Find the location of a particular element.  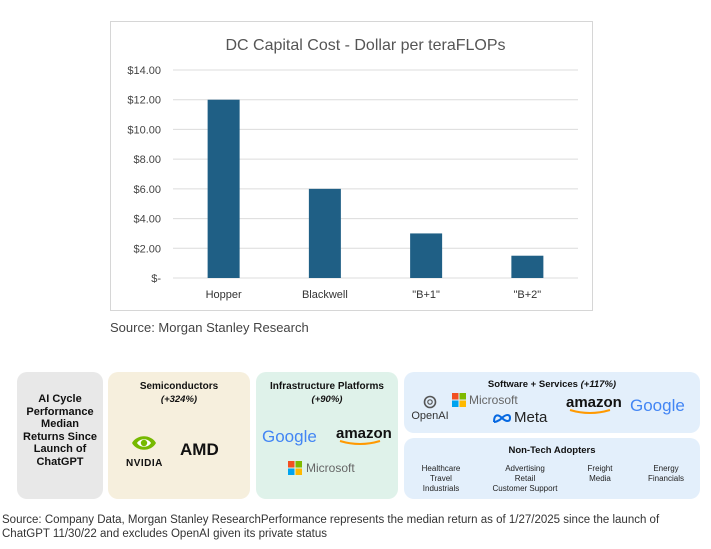

infrastructure-title: Infrastructure Platforms is located at coordinates (327, 386).